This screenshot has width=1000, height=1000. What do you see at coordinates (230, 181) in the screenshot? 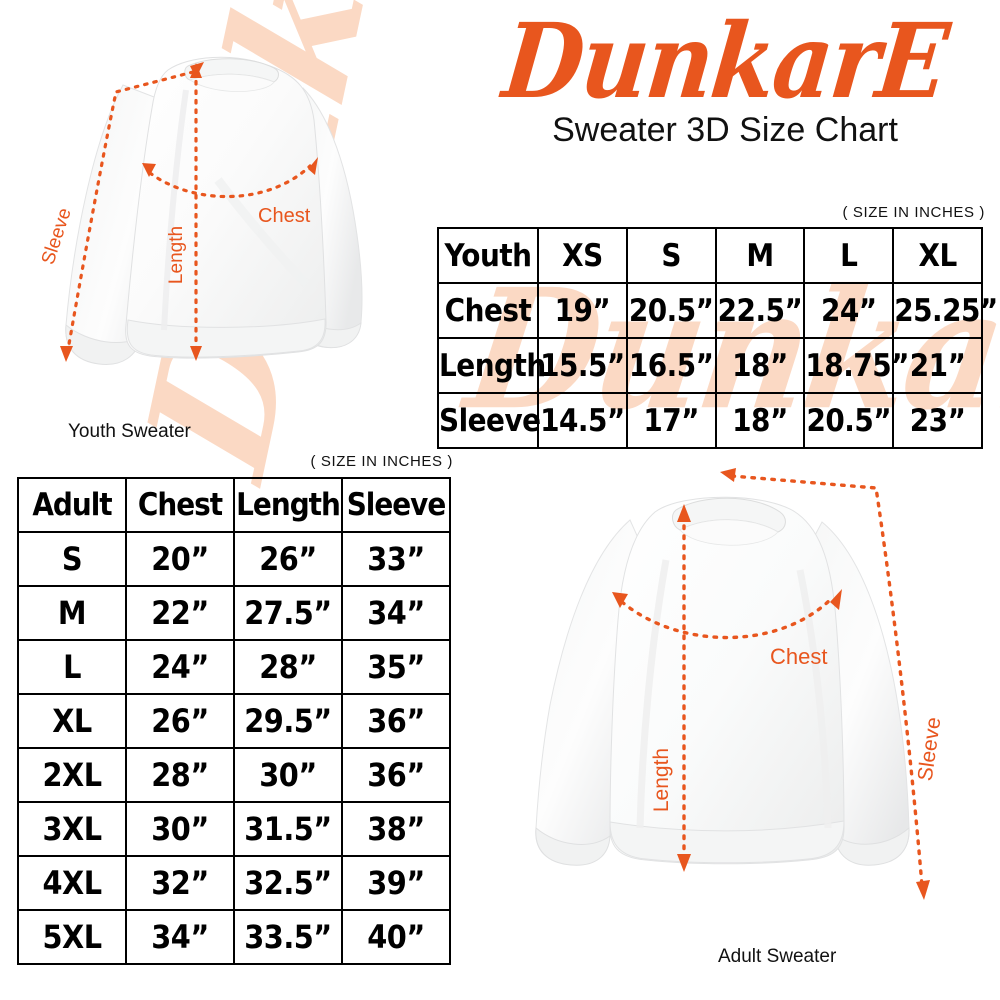
I see `youth-chest-guide` at bounding box center [230, 181].